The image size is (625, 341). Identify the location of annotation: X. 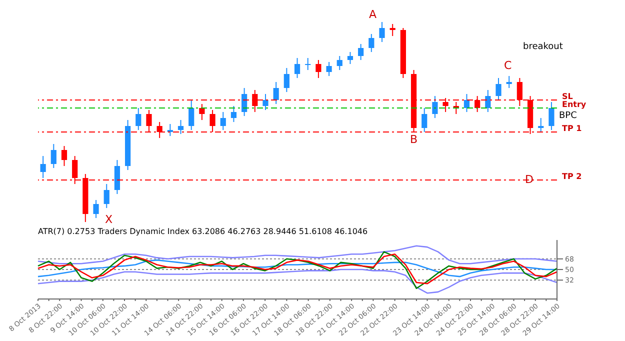
(109, 219).